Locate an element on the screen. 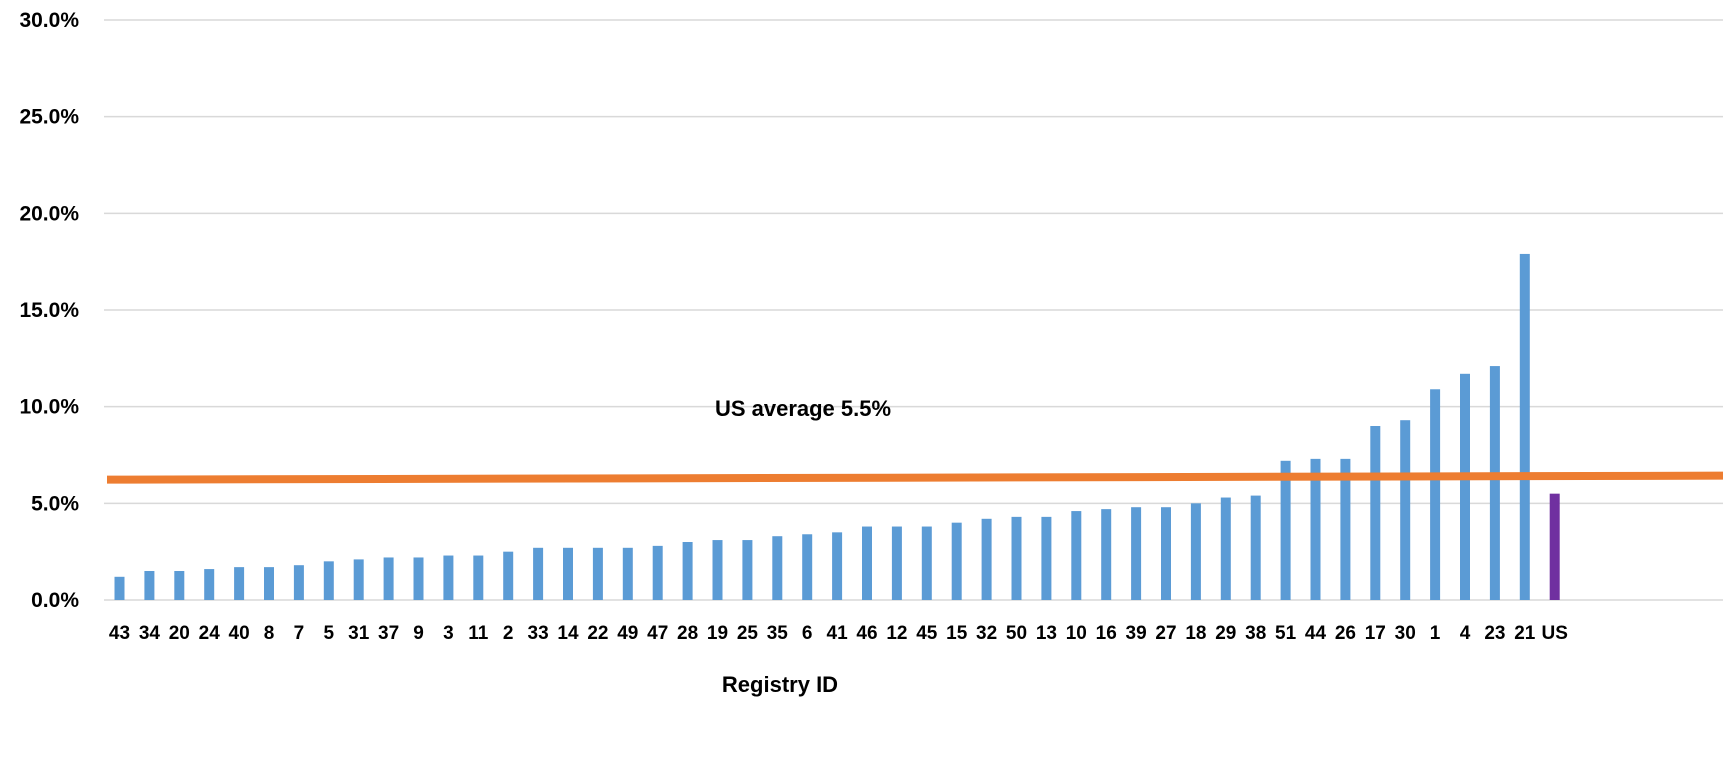  x-tick-label: 26 is located at coordinates (1345, 633).